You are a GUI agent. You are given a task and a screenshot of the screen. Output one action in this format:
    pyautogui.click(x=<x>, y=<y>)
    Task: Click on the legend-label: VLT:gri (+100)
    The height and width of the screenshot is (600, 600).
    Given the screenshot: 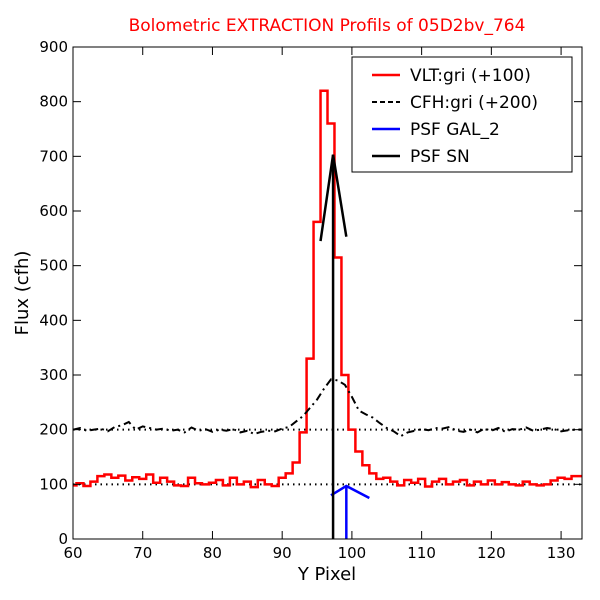 What is the action you would take?
    pyautogui.click(x=470, y=76)
    